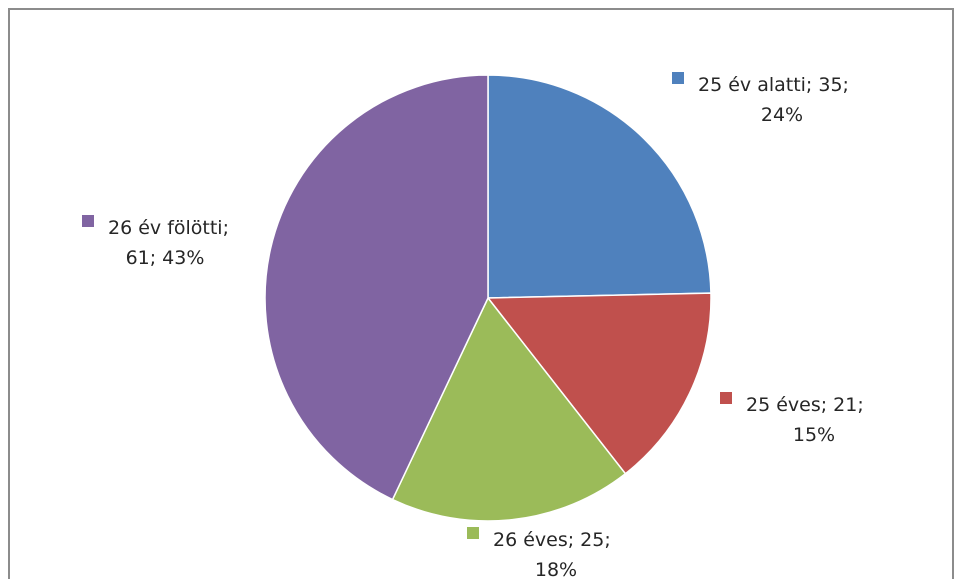 The height and width of the screenshot is (581, 956). Describe the element at coordinates (773, 85) in the screenshot. I see `data-label-line1-1: 25 év alatti; 35;` at that location.